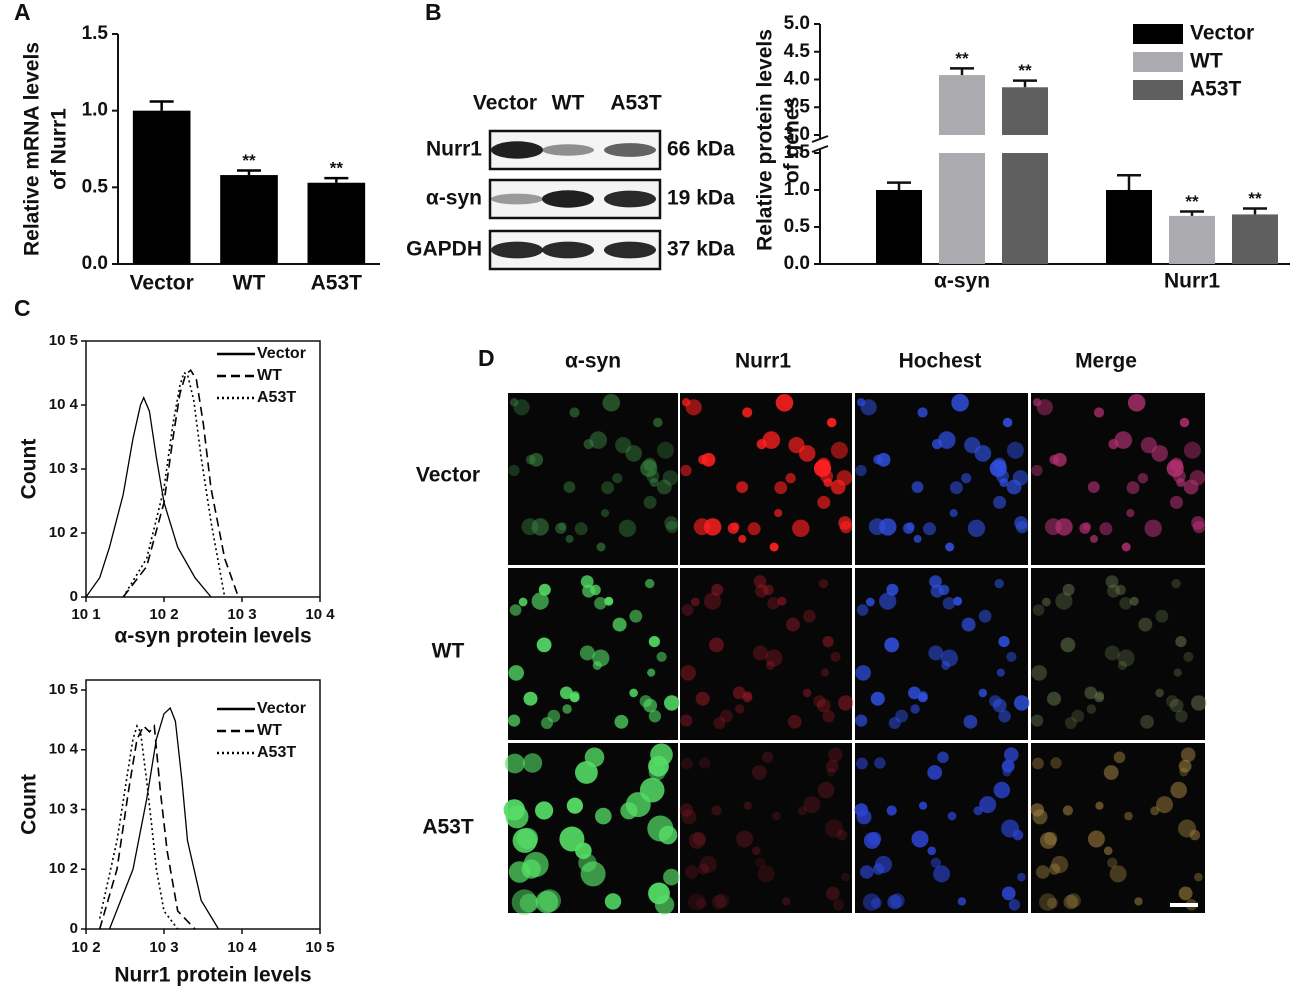 This screenshot has height=993, width=1300. I want to click on y-tick-label: 10 2, so click(63, 532).